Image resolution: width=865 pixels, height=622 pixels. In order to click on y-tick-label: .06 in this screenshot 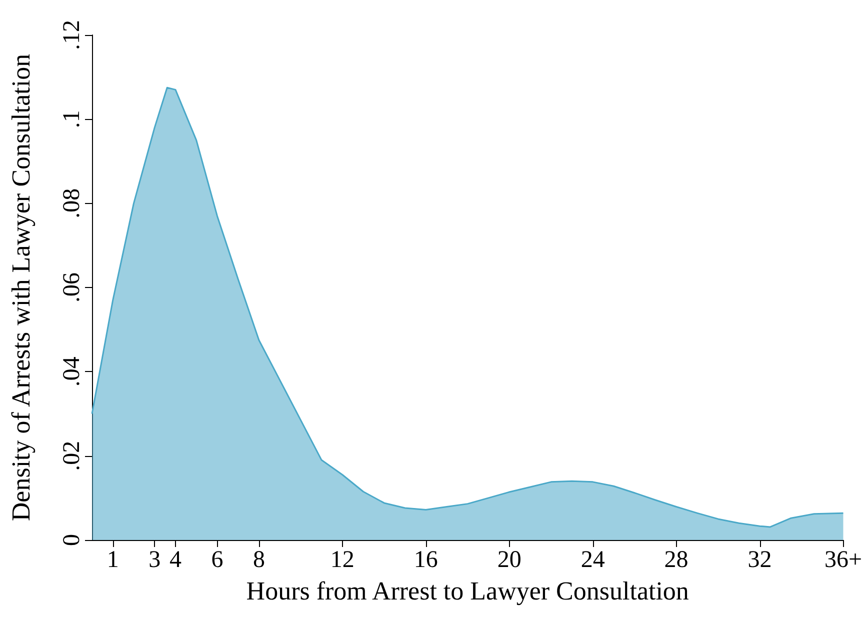, I will do `click(72, 287)`.